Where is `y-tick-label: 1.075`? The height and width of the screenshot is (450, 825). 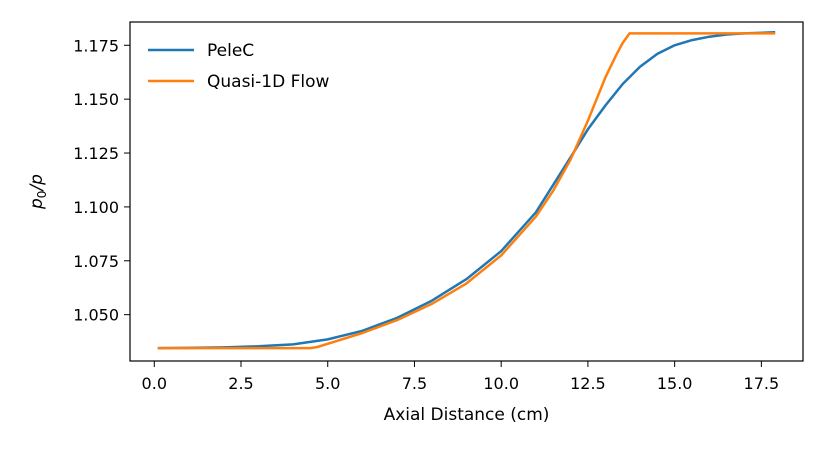
y-tick-label: 1.075 is located at coordinates (96, 261).